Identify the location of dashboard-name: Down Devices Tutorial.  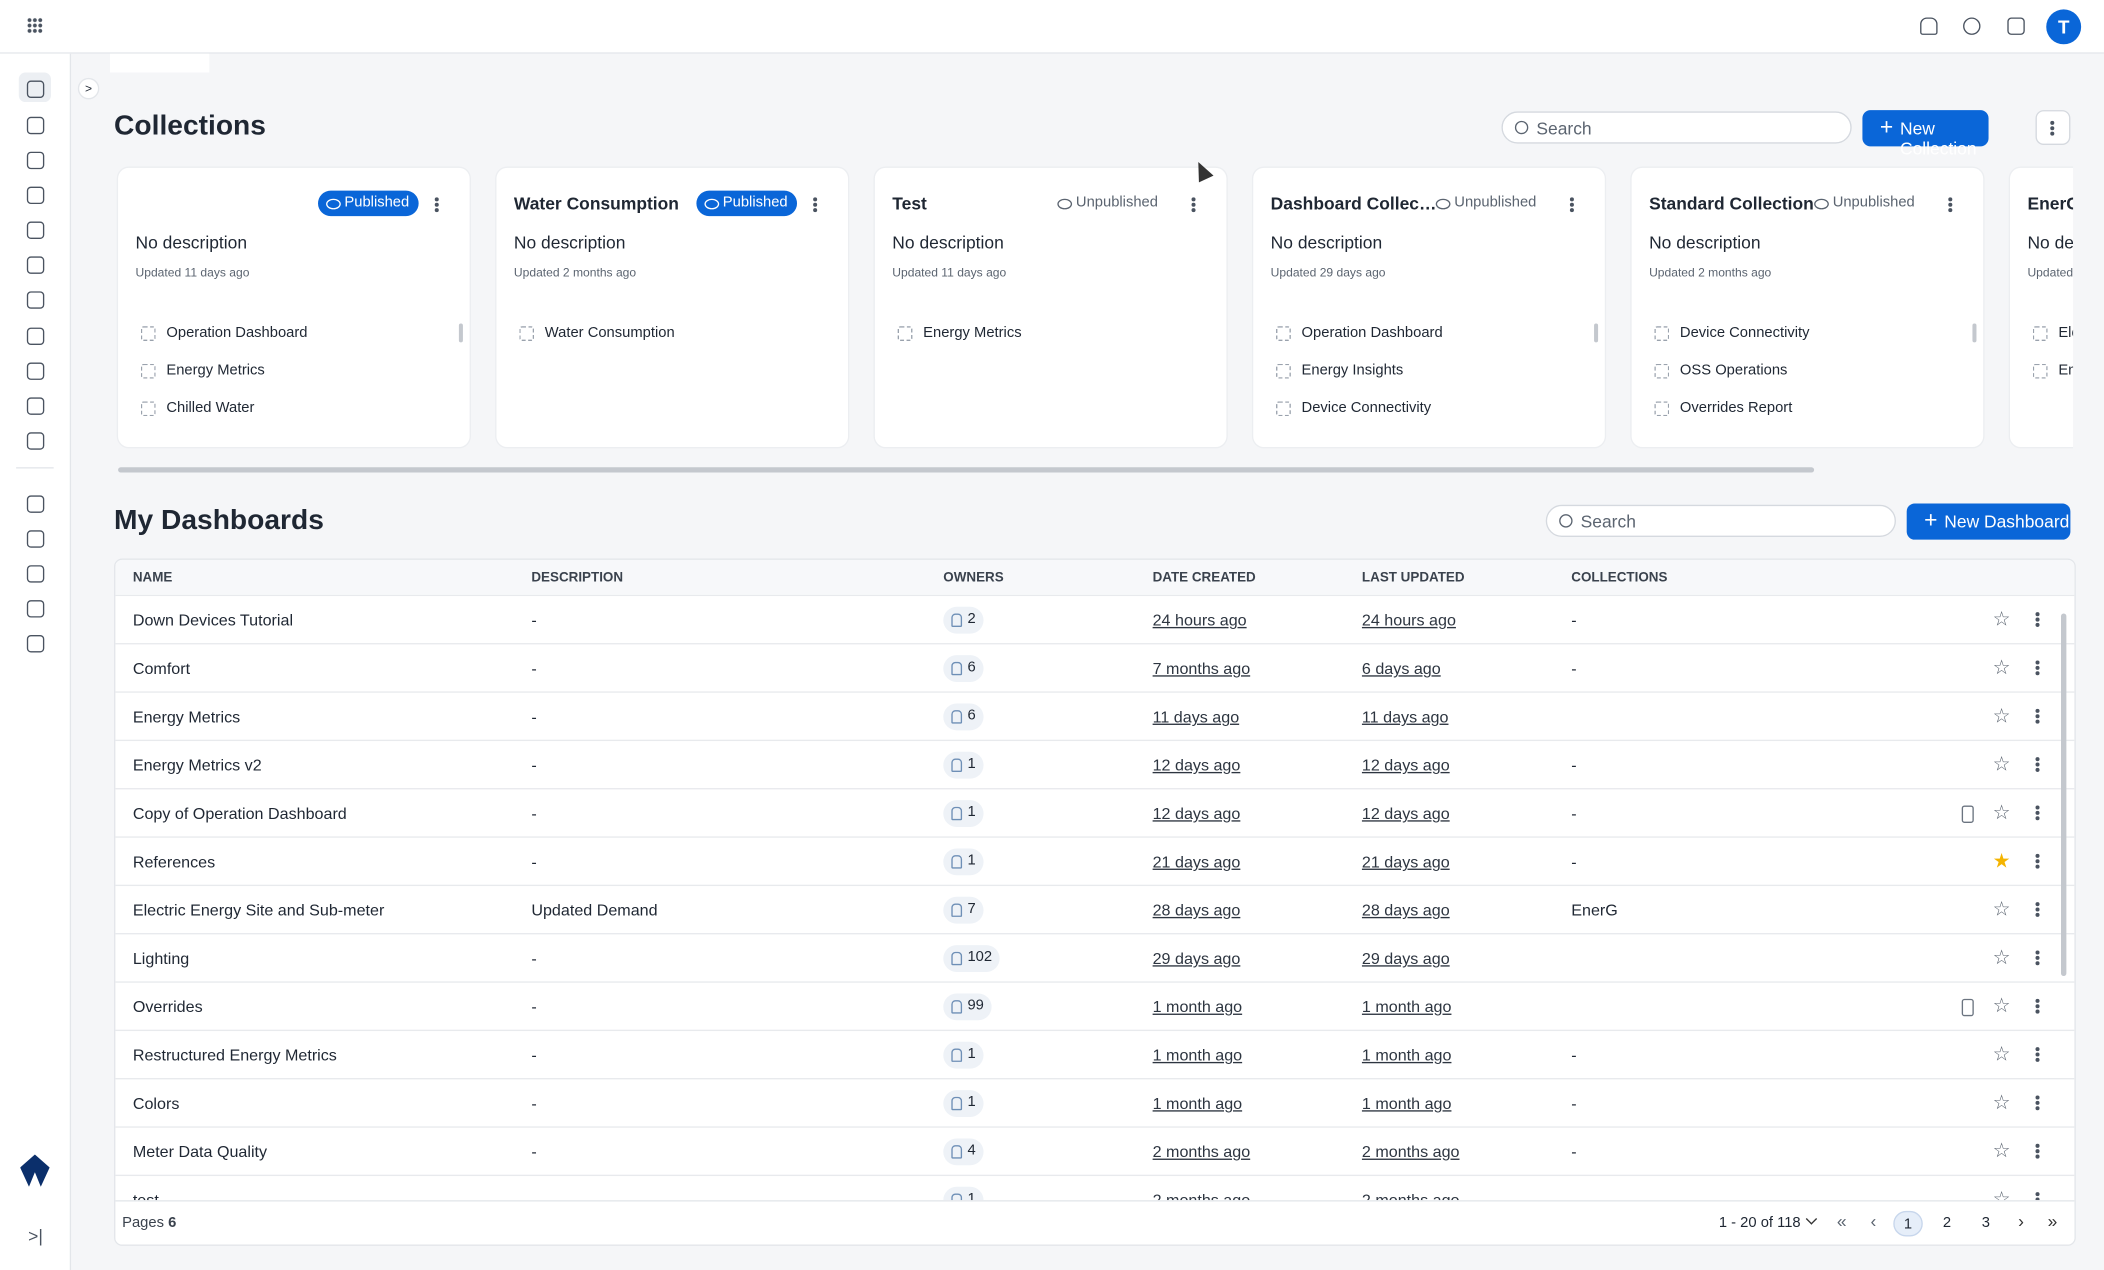
(213, 620).